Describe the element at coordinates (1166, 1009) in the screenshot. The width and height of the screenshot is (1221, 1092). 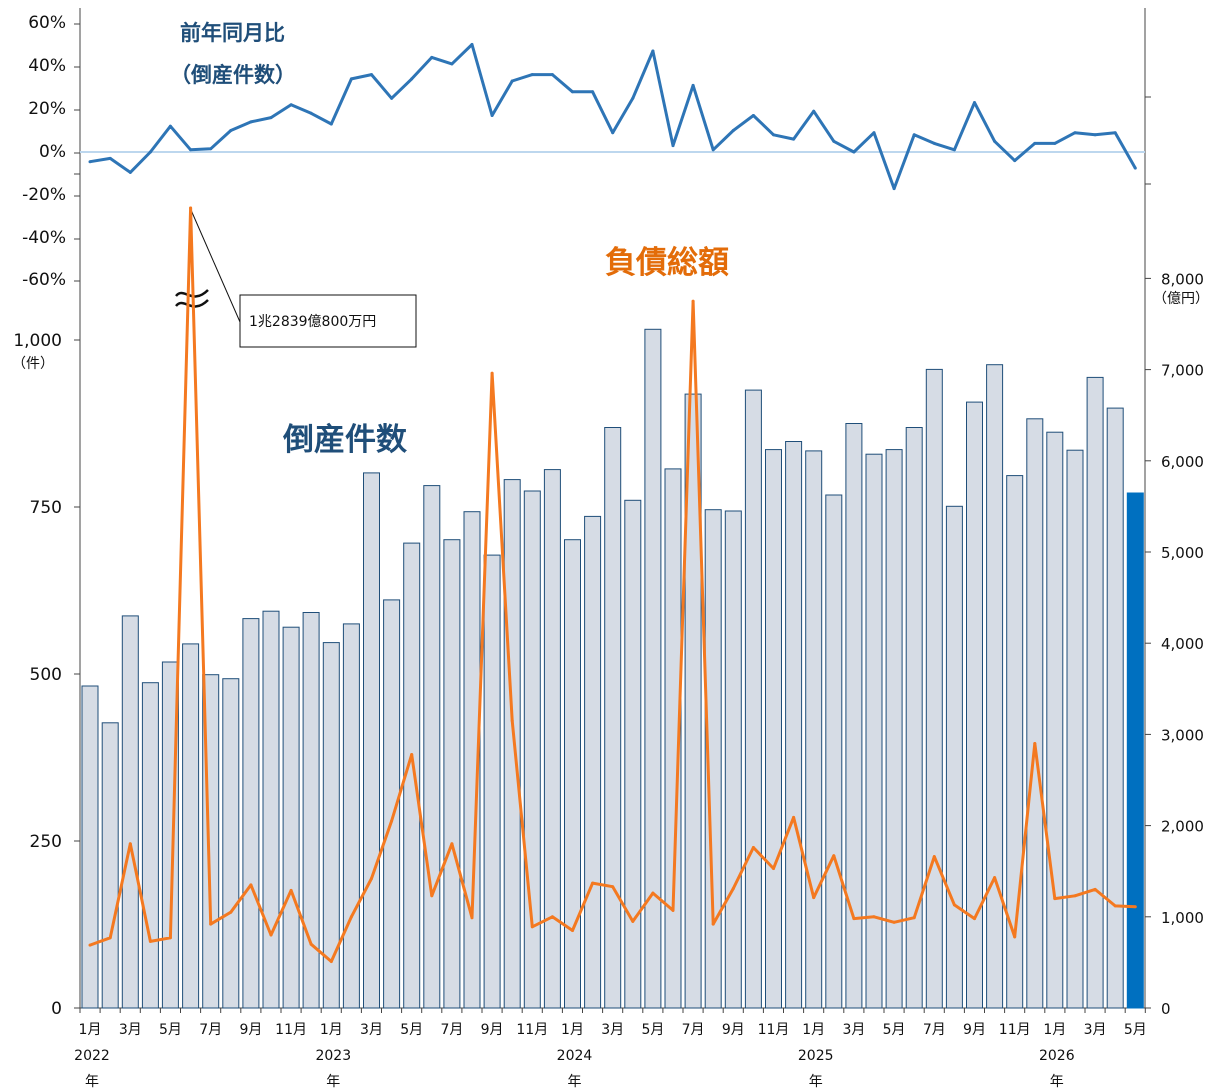
I see `right-tick-label: 0` at that location.